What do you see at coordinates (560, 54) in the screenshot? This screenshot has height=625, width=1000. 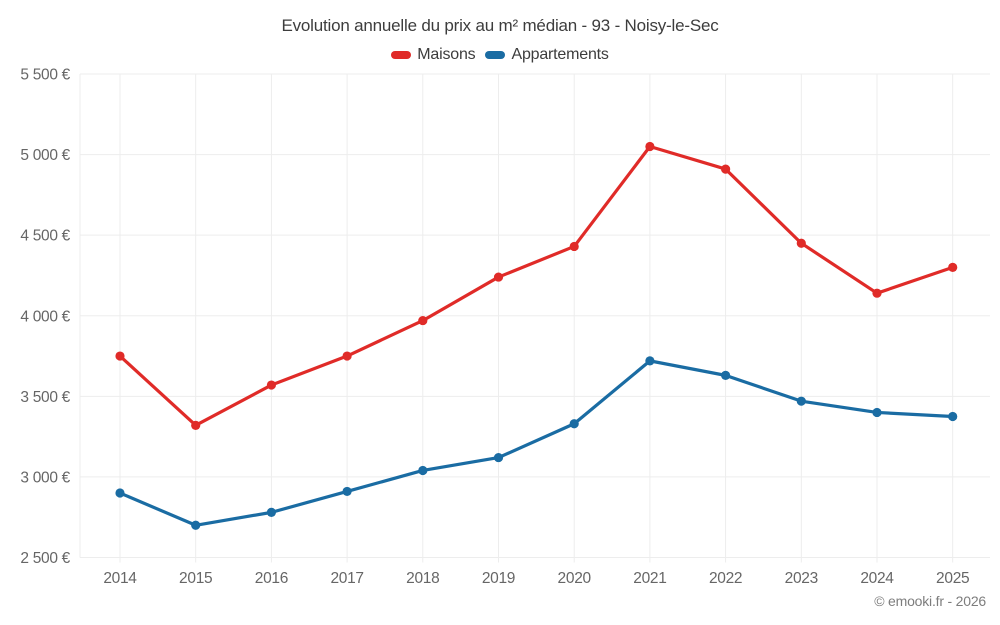 I see `legend-label-appartements: Appartements` at bounding box center [560, 54].